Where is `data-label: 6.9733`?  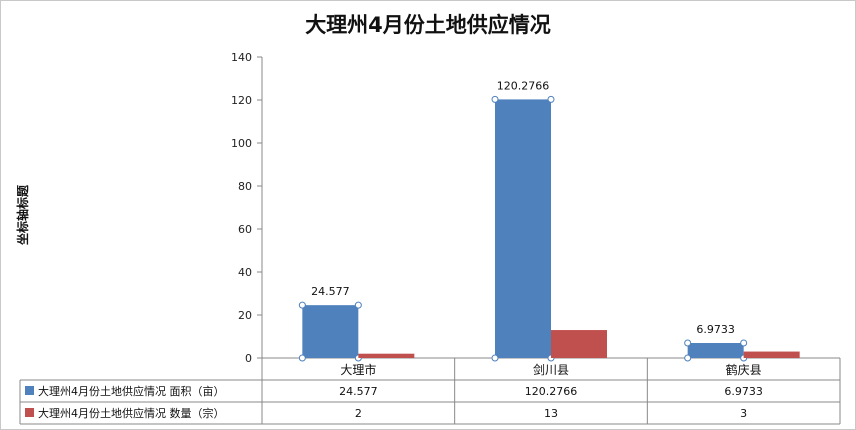 data-label: 6.9733 is located at coordinates (715, 329).